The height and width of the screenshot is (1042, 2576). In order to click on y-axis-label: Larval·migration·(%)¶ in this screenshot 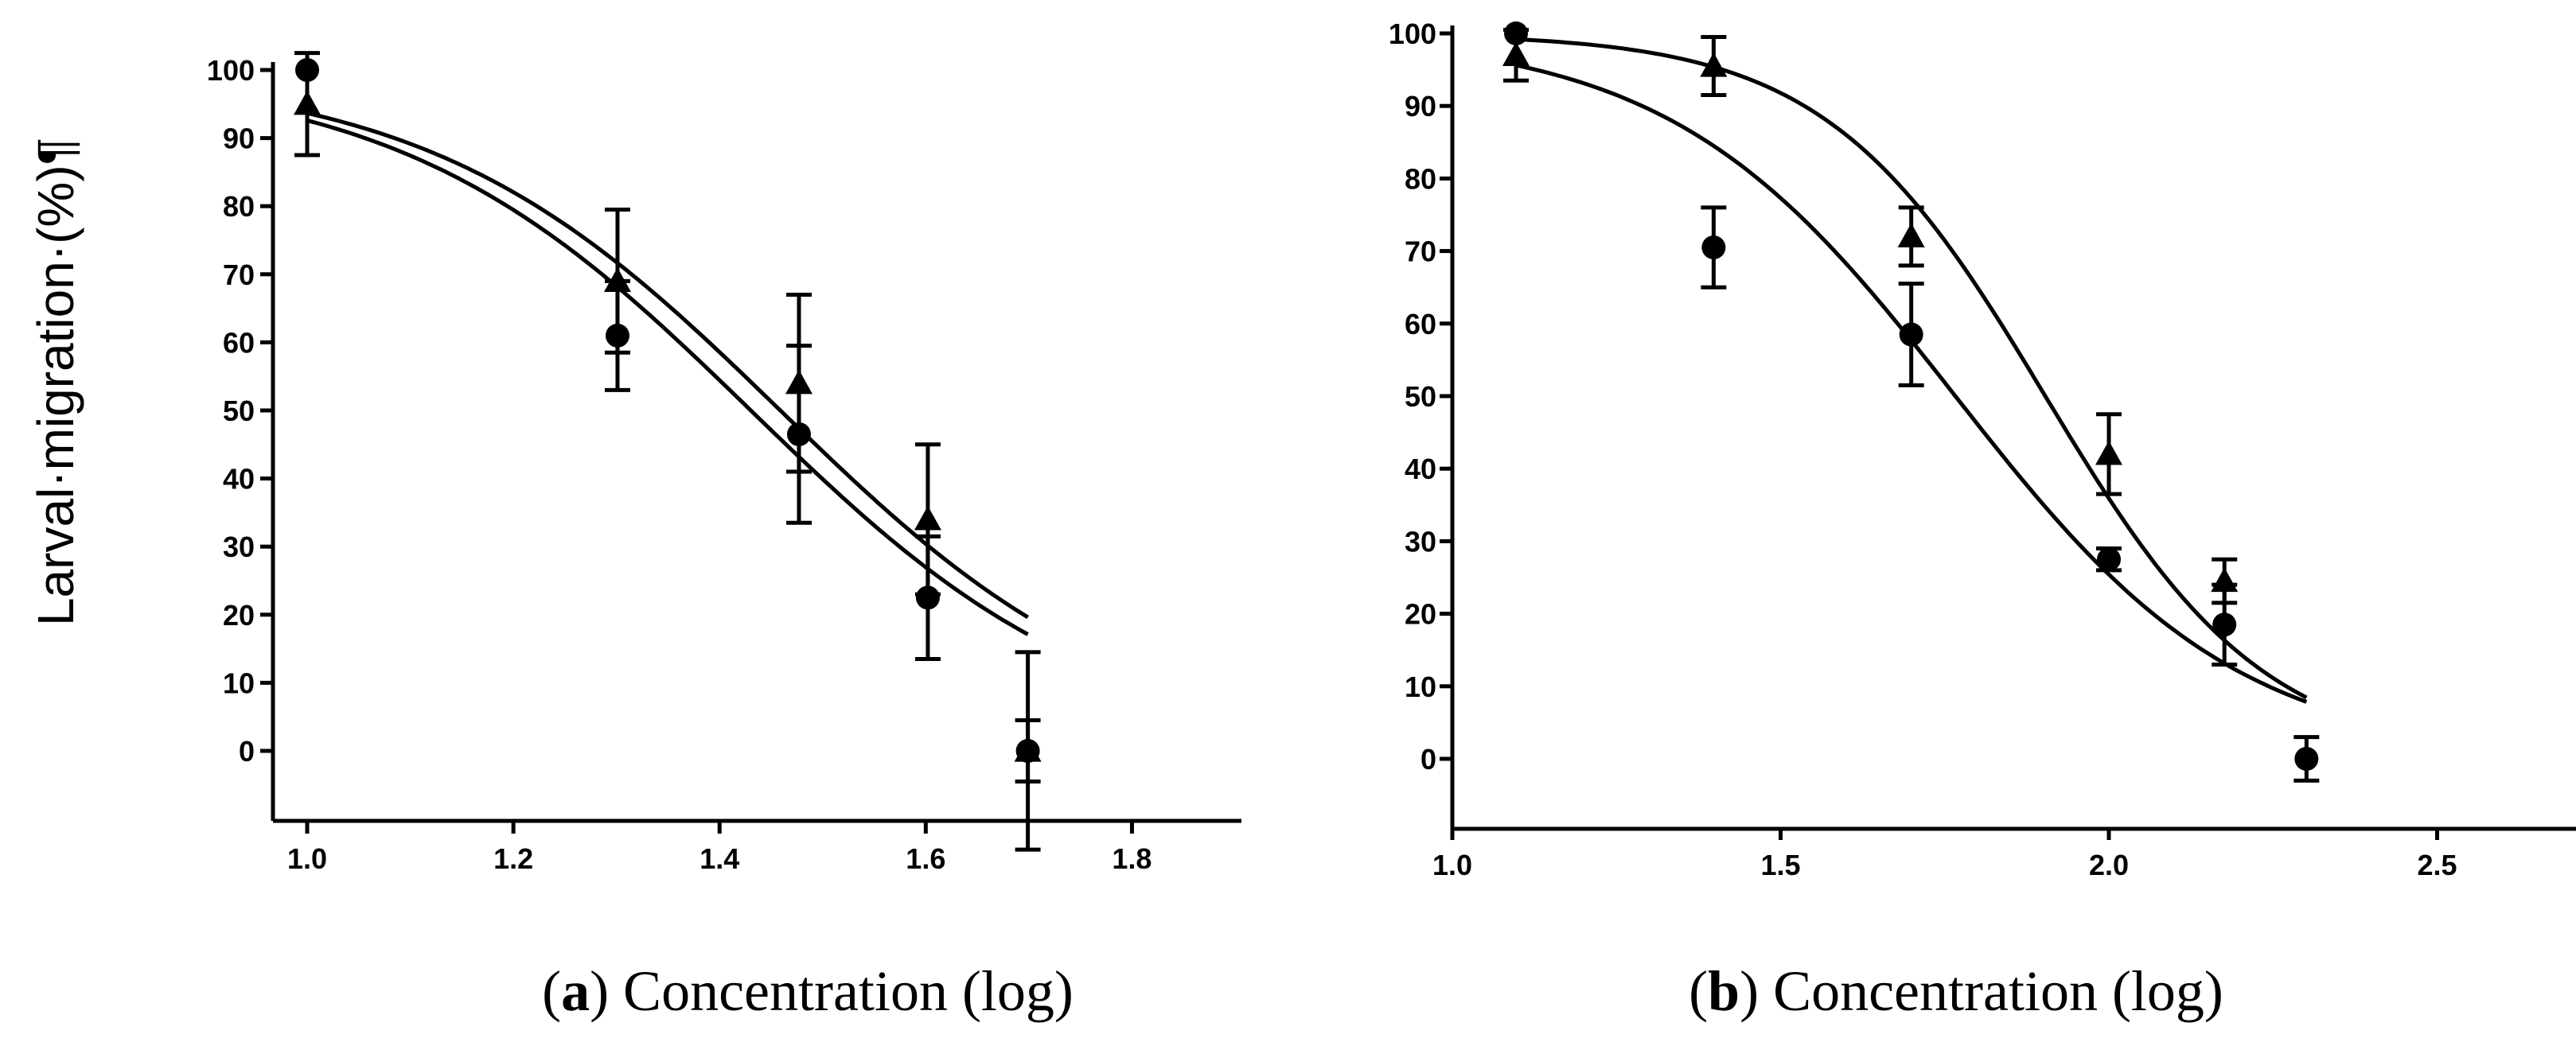, I will do `click(55, 382)`.